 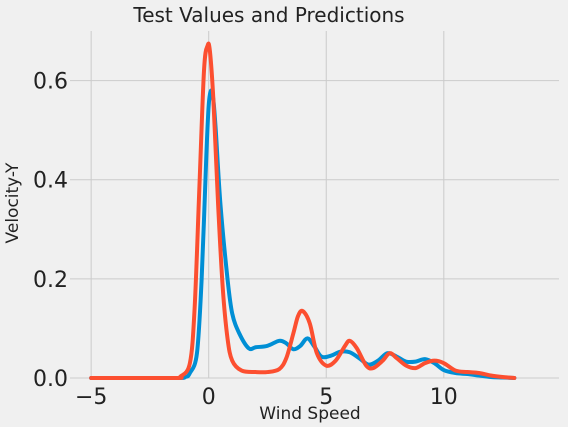 What do you see at coordinates (50, 379) in the screenshot?
I see `y-tick-label: 0.0` at bounding box center [50, 379].